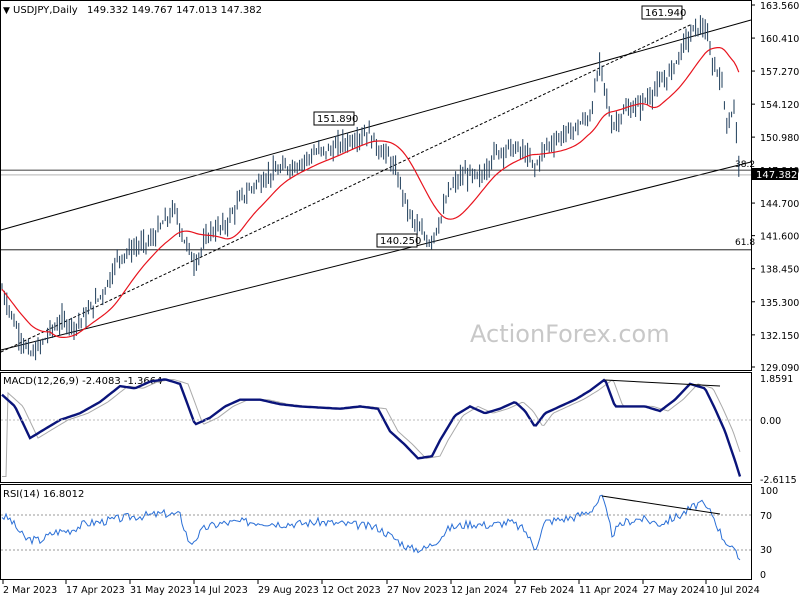 The height and width of the screenshot is (600, 800). Describe the element at coordinates (479, 590) in the screenshot. I see `x-tick-label: 12 Jan 2024` at that location.